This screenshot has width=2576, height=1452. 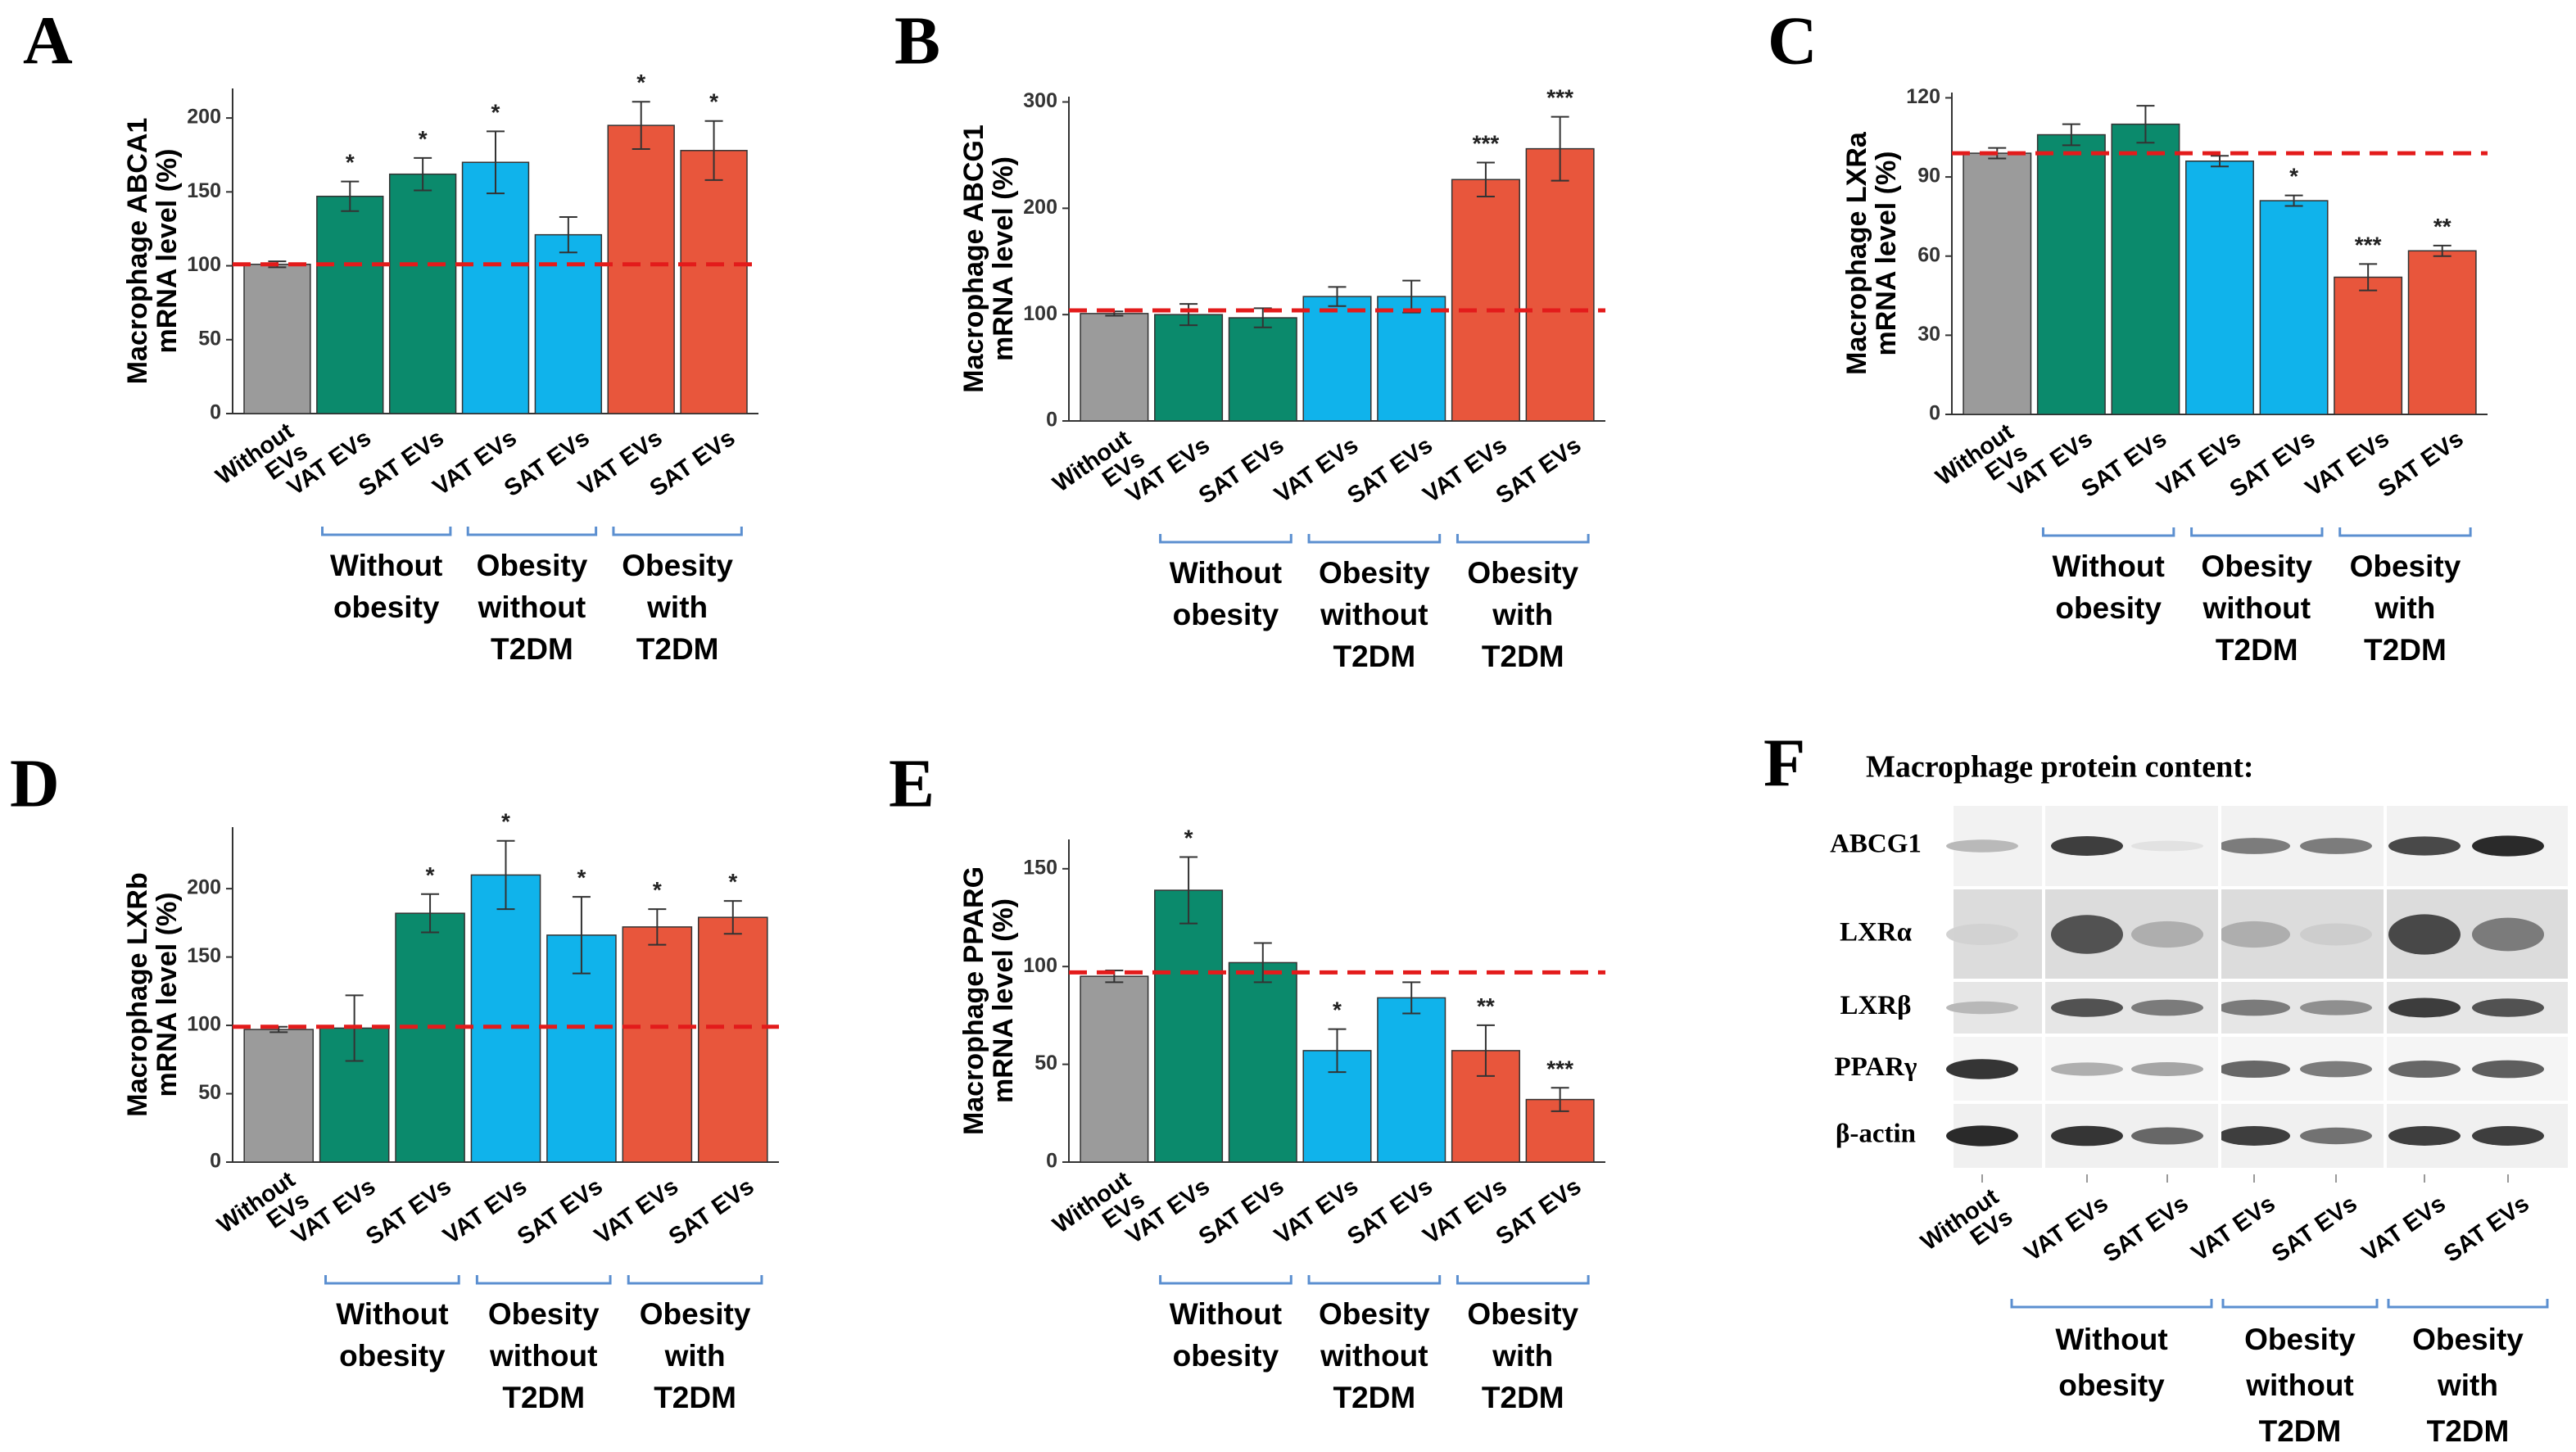 What do you see at coordinates (1928, 334) in the screenshot?
I see `y-tick-label: 30` at bounding box center [1928, 334].